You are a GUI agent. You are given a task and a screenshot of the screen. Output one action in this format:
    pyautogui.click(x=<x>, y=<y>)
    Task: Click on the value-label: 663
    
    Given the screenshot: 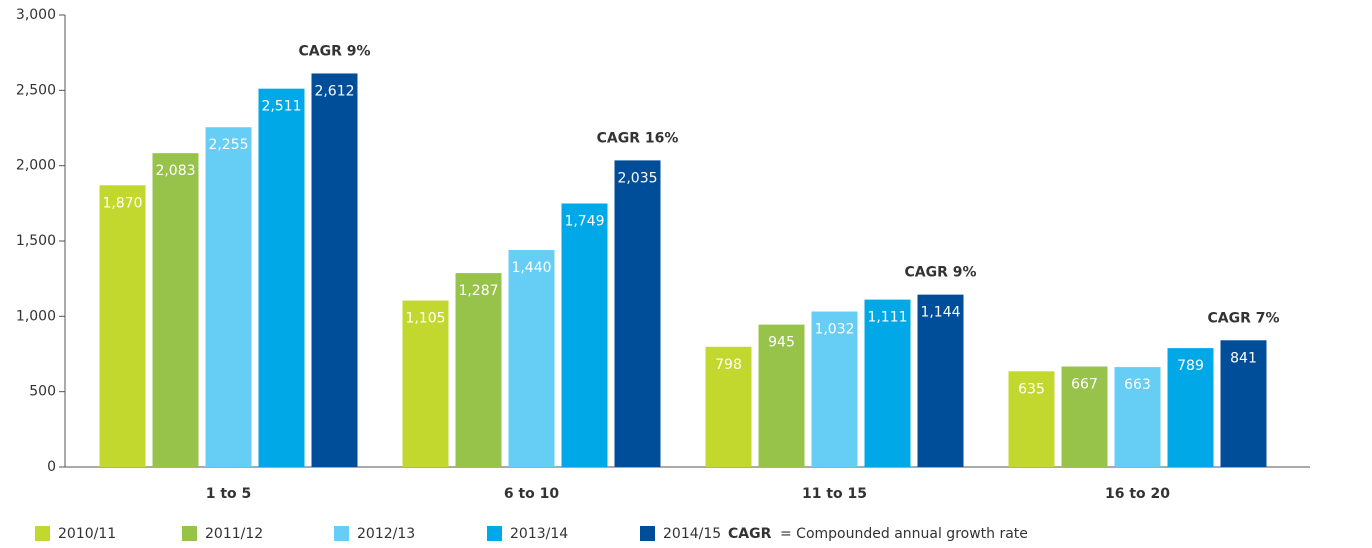 What is the action you would take?
    pyautogui.click(x=1137, y=385)
    